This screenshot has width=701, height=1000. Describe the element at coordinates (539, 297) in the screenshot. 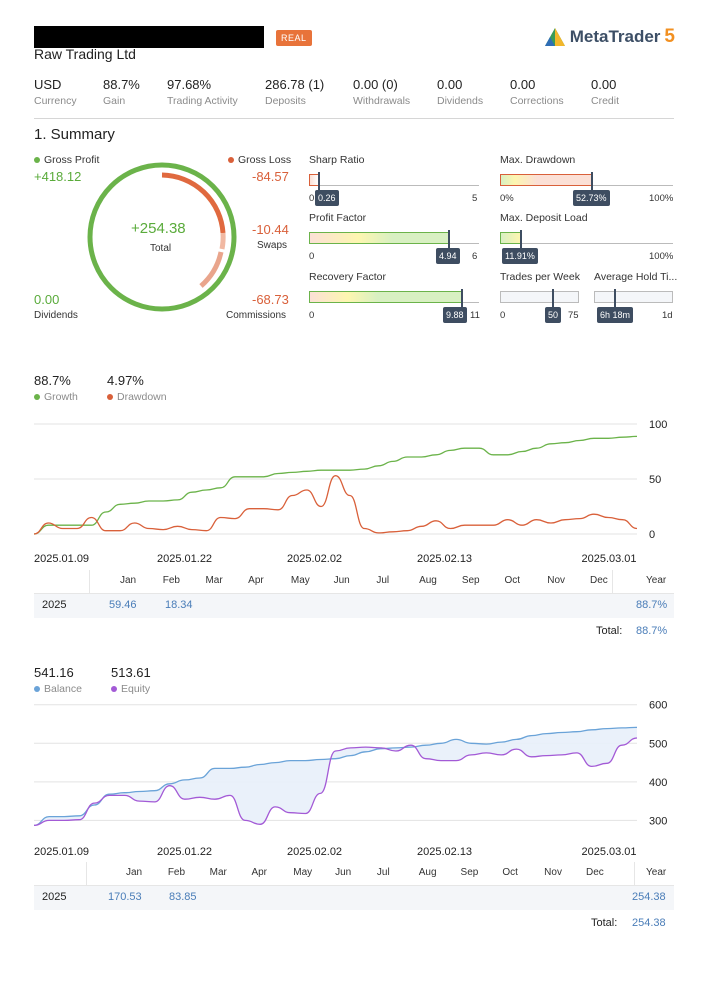

I see `trades-per-week-track` at that location.